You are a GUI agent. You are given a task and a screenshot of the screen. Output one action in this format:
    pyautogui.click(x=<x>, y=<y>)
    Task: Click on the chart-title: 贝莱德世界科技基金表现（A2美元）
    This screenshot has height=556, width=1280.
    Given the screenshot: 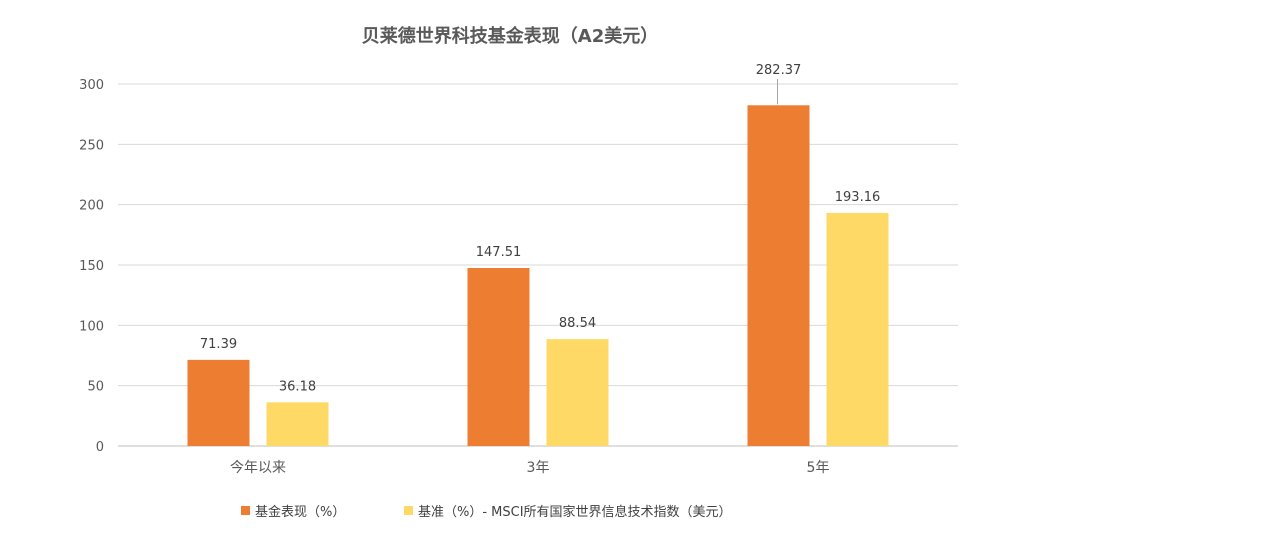 What is the action you would take?
    pyautogui.click(x=510, y=36)
    